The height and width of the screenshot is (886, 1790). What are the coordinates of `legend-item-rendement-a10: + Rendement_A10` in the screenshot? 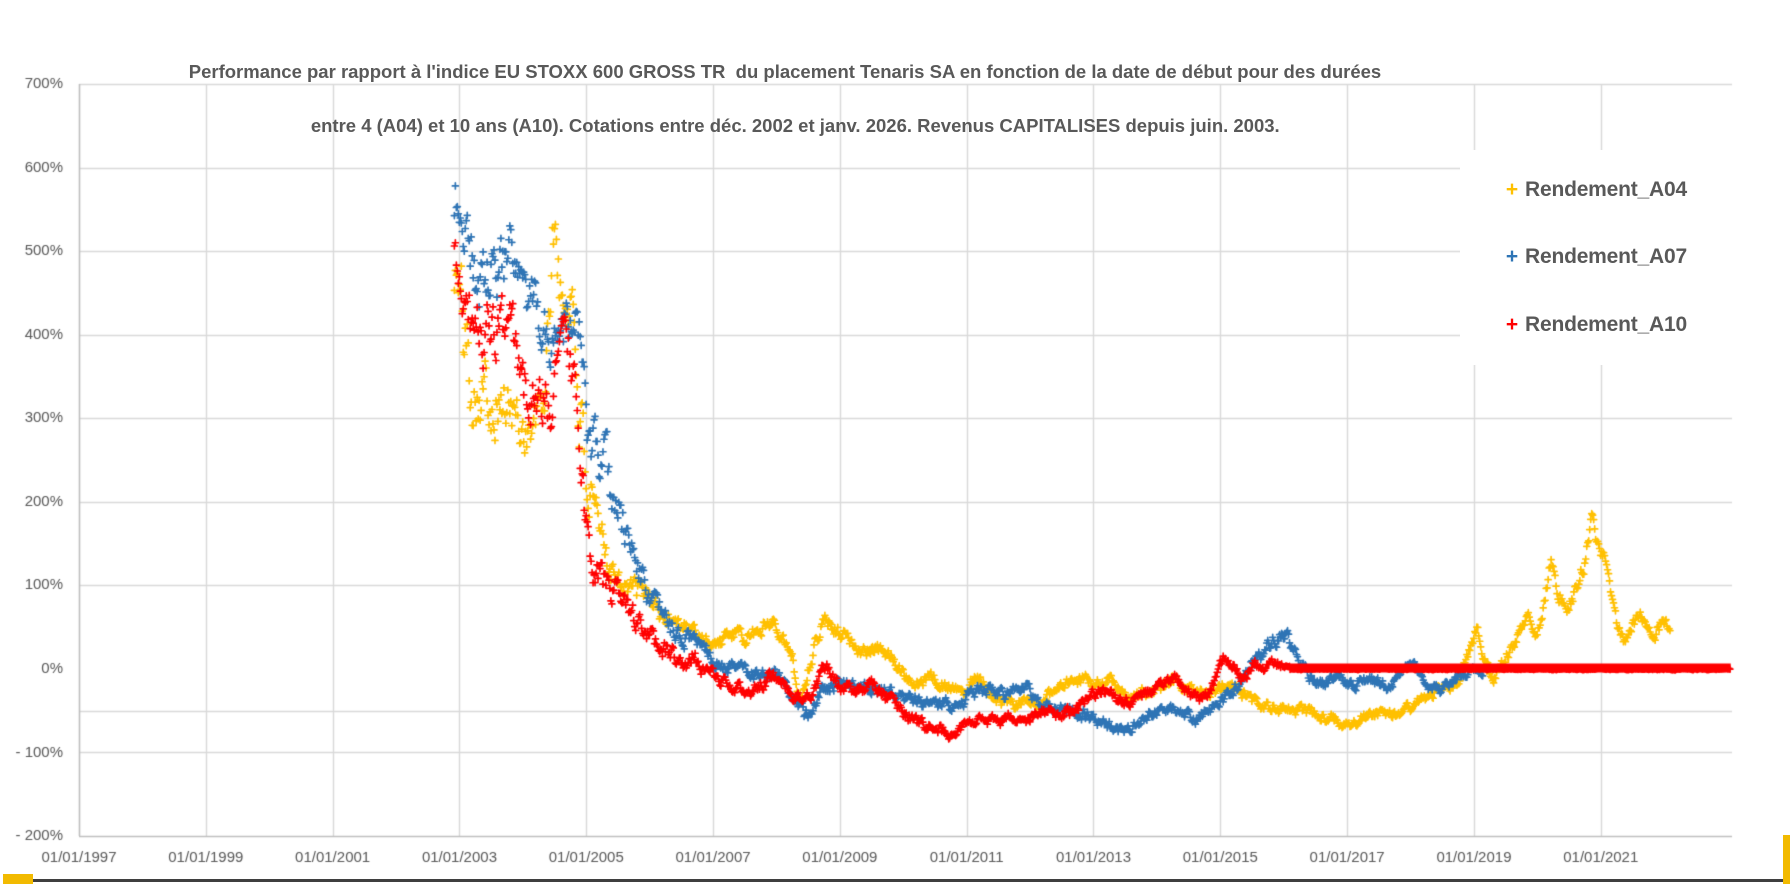 It's located at (1597, 325).